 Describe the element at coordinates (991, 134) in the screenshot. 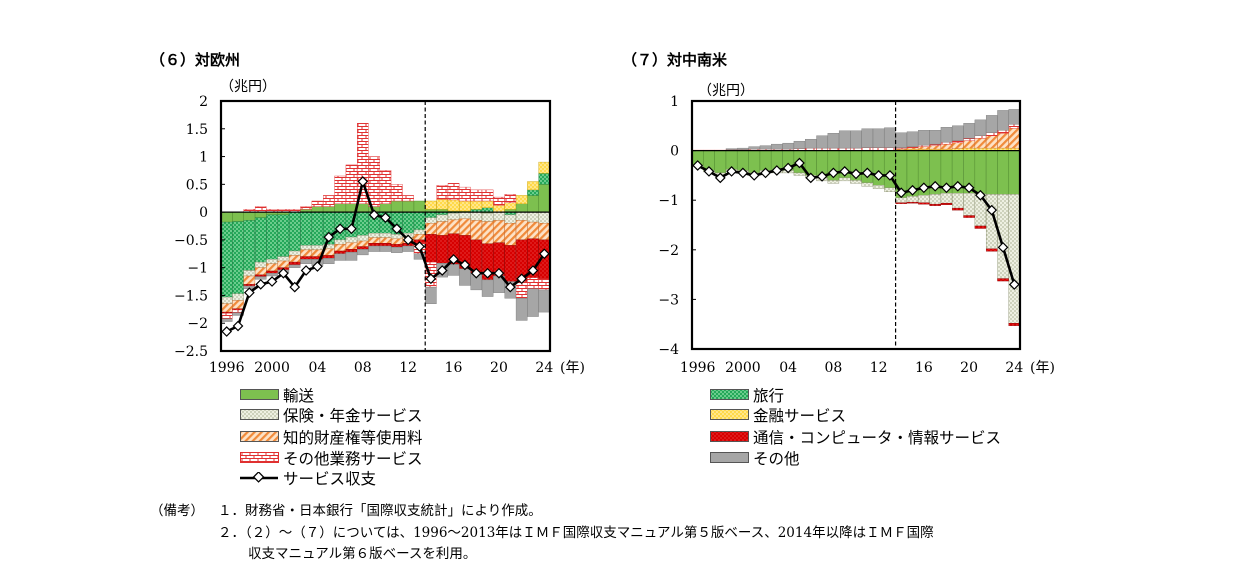

I see `bar-other-business-2022` at that location.